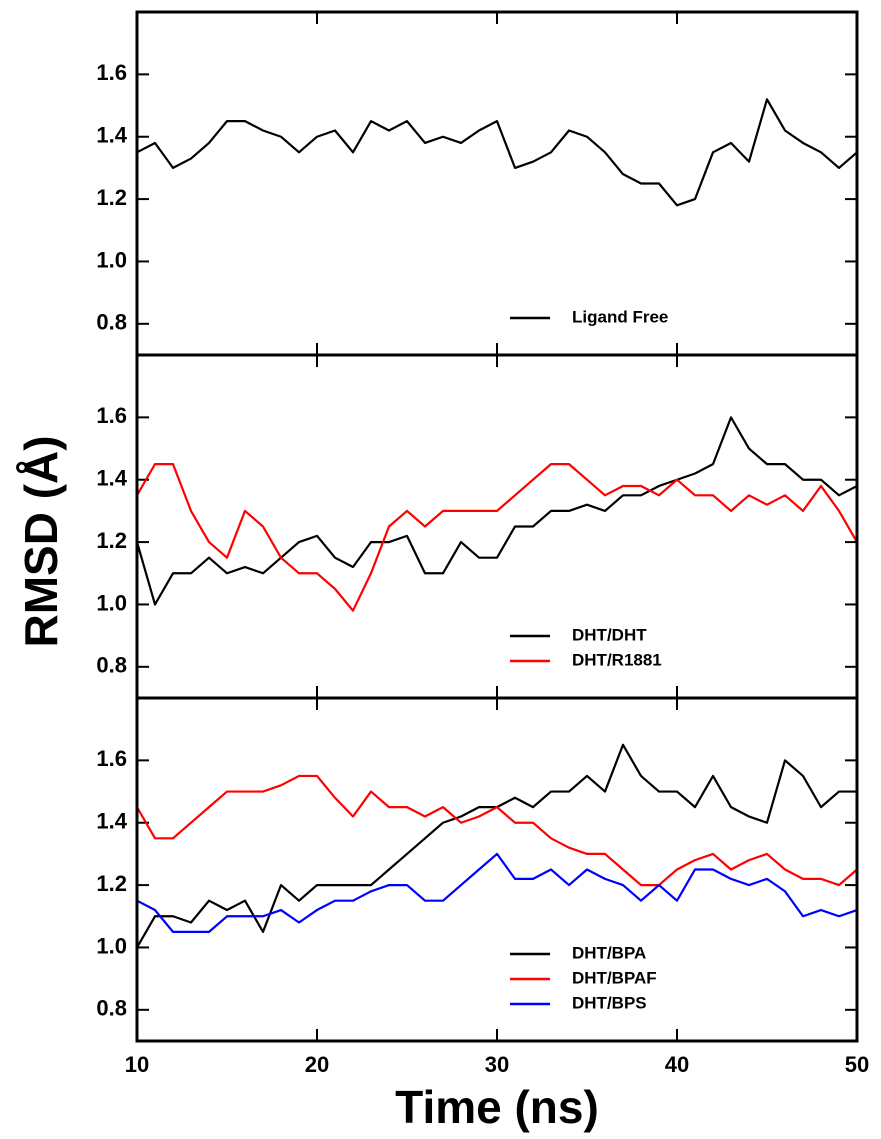 This screenshot has width=881, height=1139. Describe the element at coordinates (609, 1002) in the screenshot. I see `legend-label: DHT/BPS` at that location.